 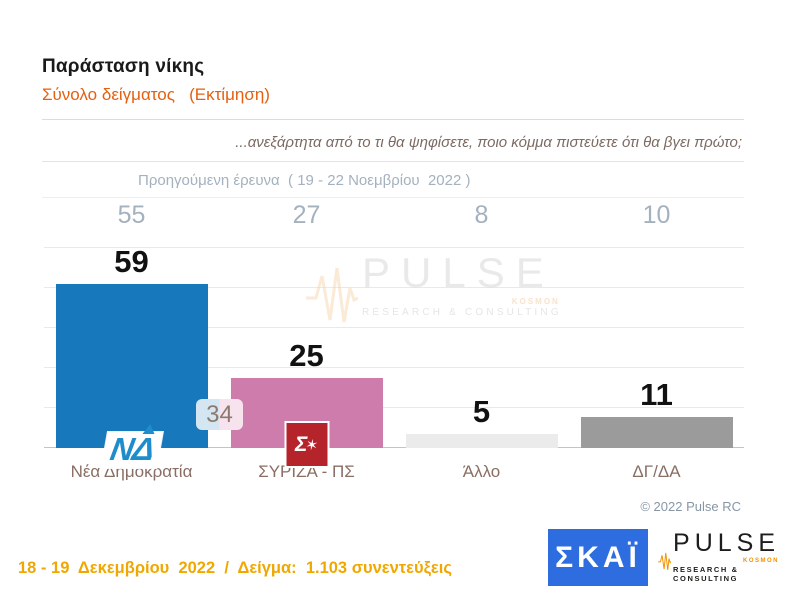 I want to click on bar-column: 5, so click(x=481, y=340).